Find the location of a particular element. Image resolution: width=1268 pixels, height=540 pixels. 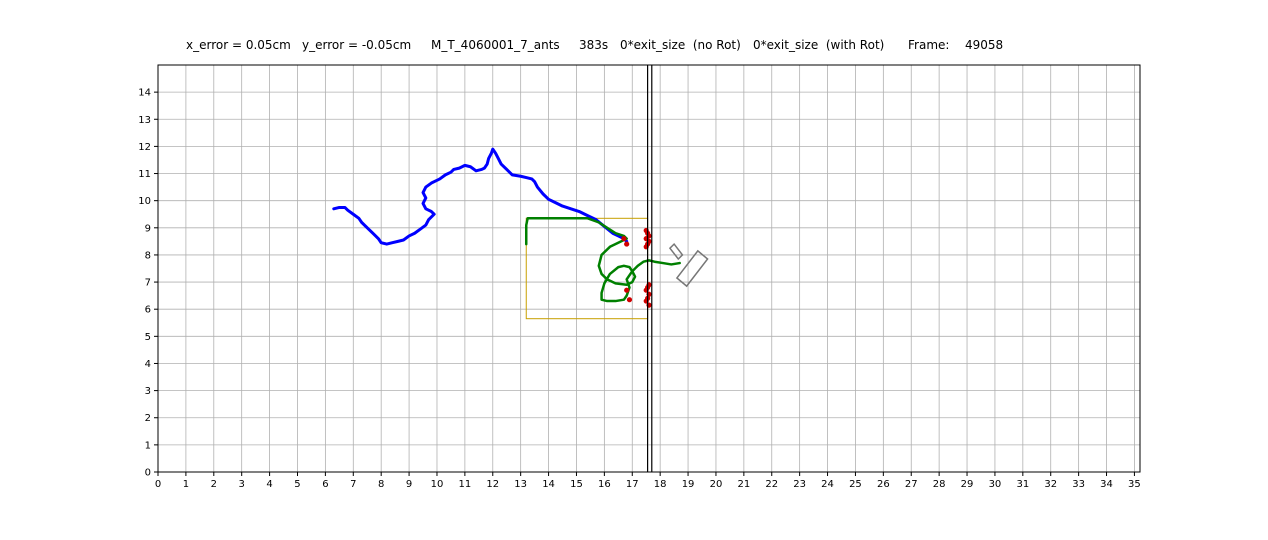

x-tick-label: 35 is located at coordinates (1134, 484).